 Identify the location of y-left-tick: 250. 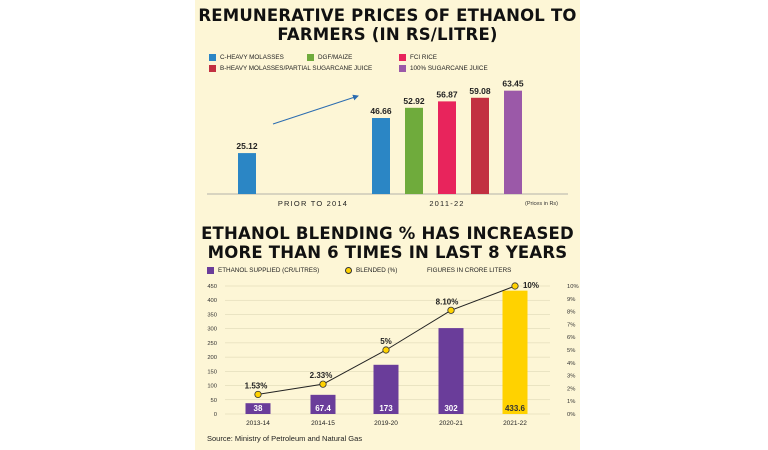
(212, 344).